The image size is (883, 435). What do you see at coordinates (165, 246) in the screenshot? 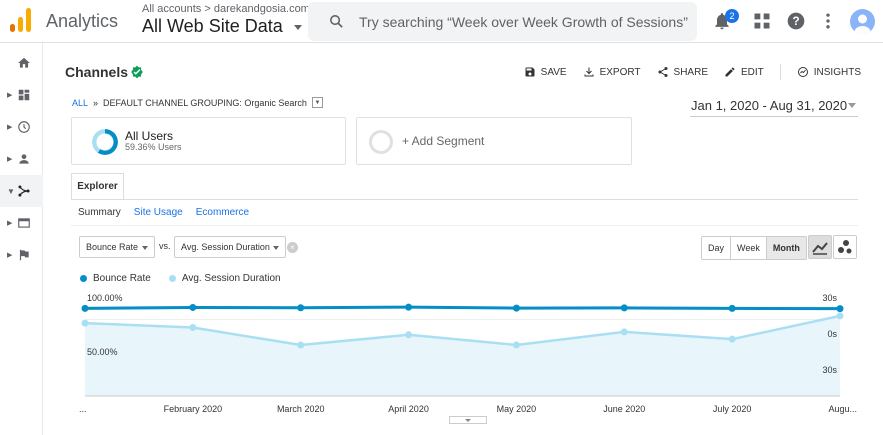
I see `vs-label: vs.` at bounding box center [165, 246].